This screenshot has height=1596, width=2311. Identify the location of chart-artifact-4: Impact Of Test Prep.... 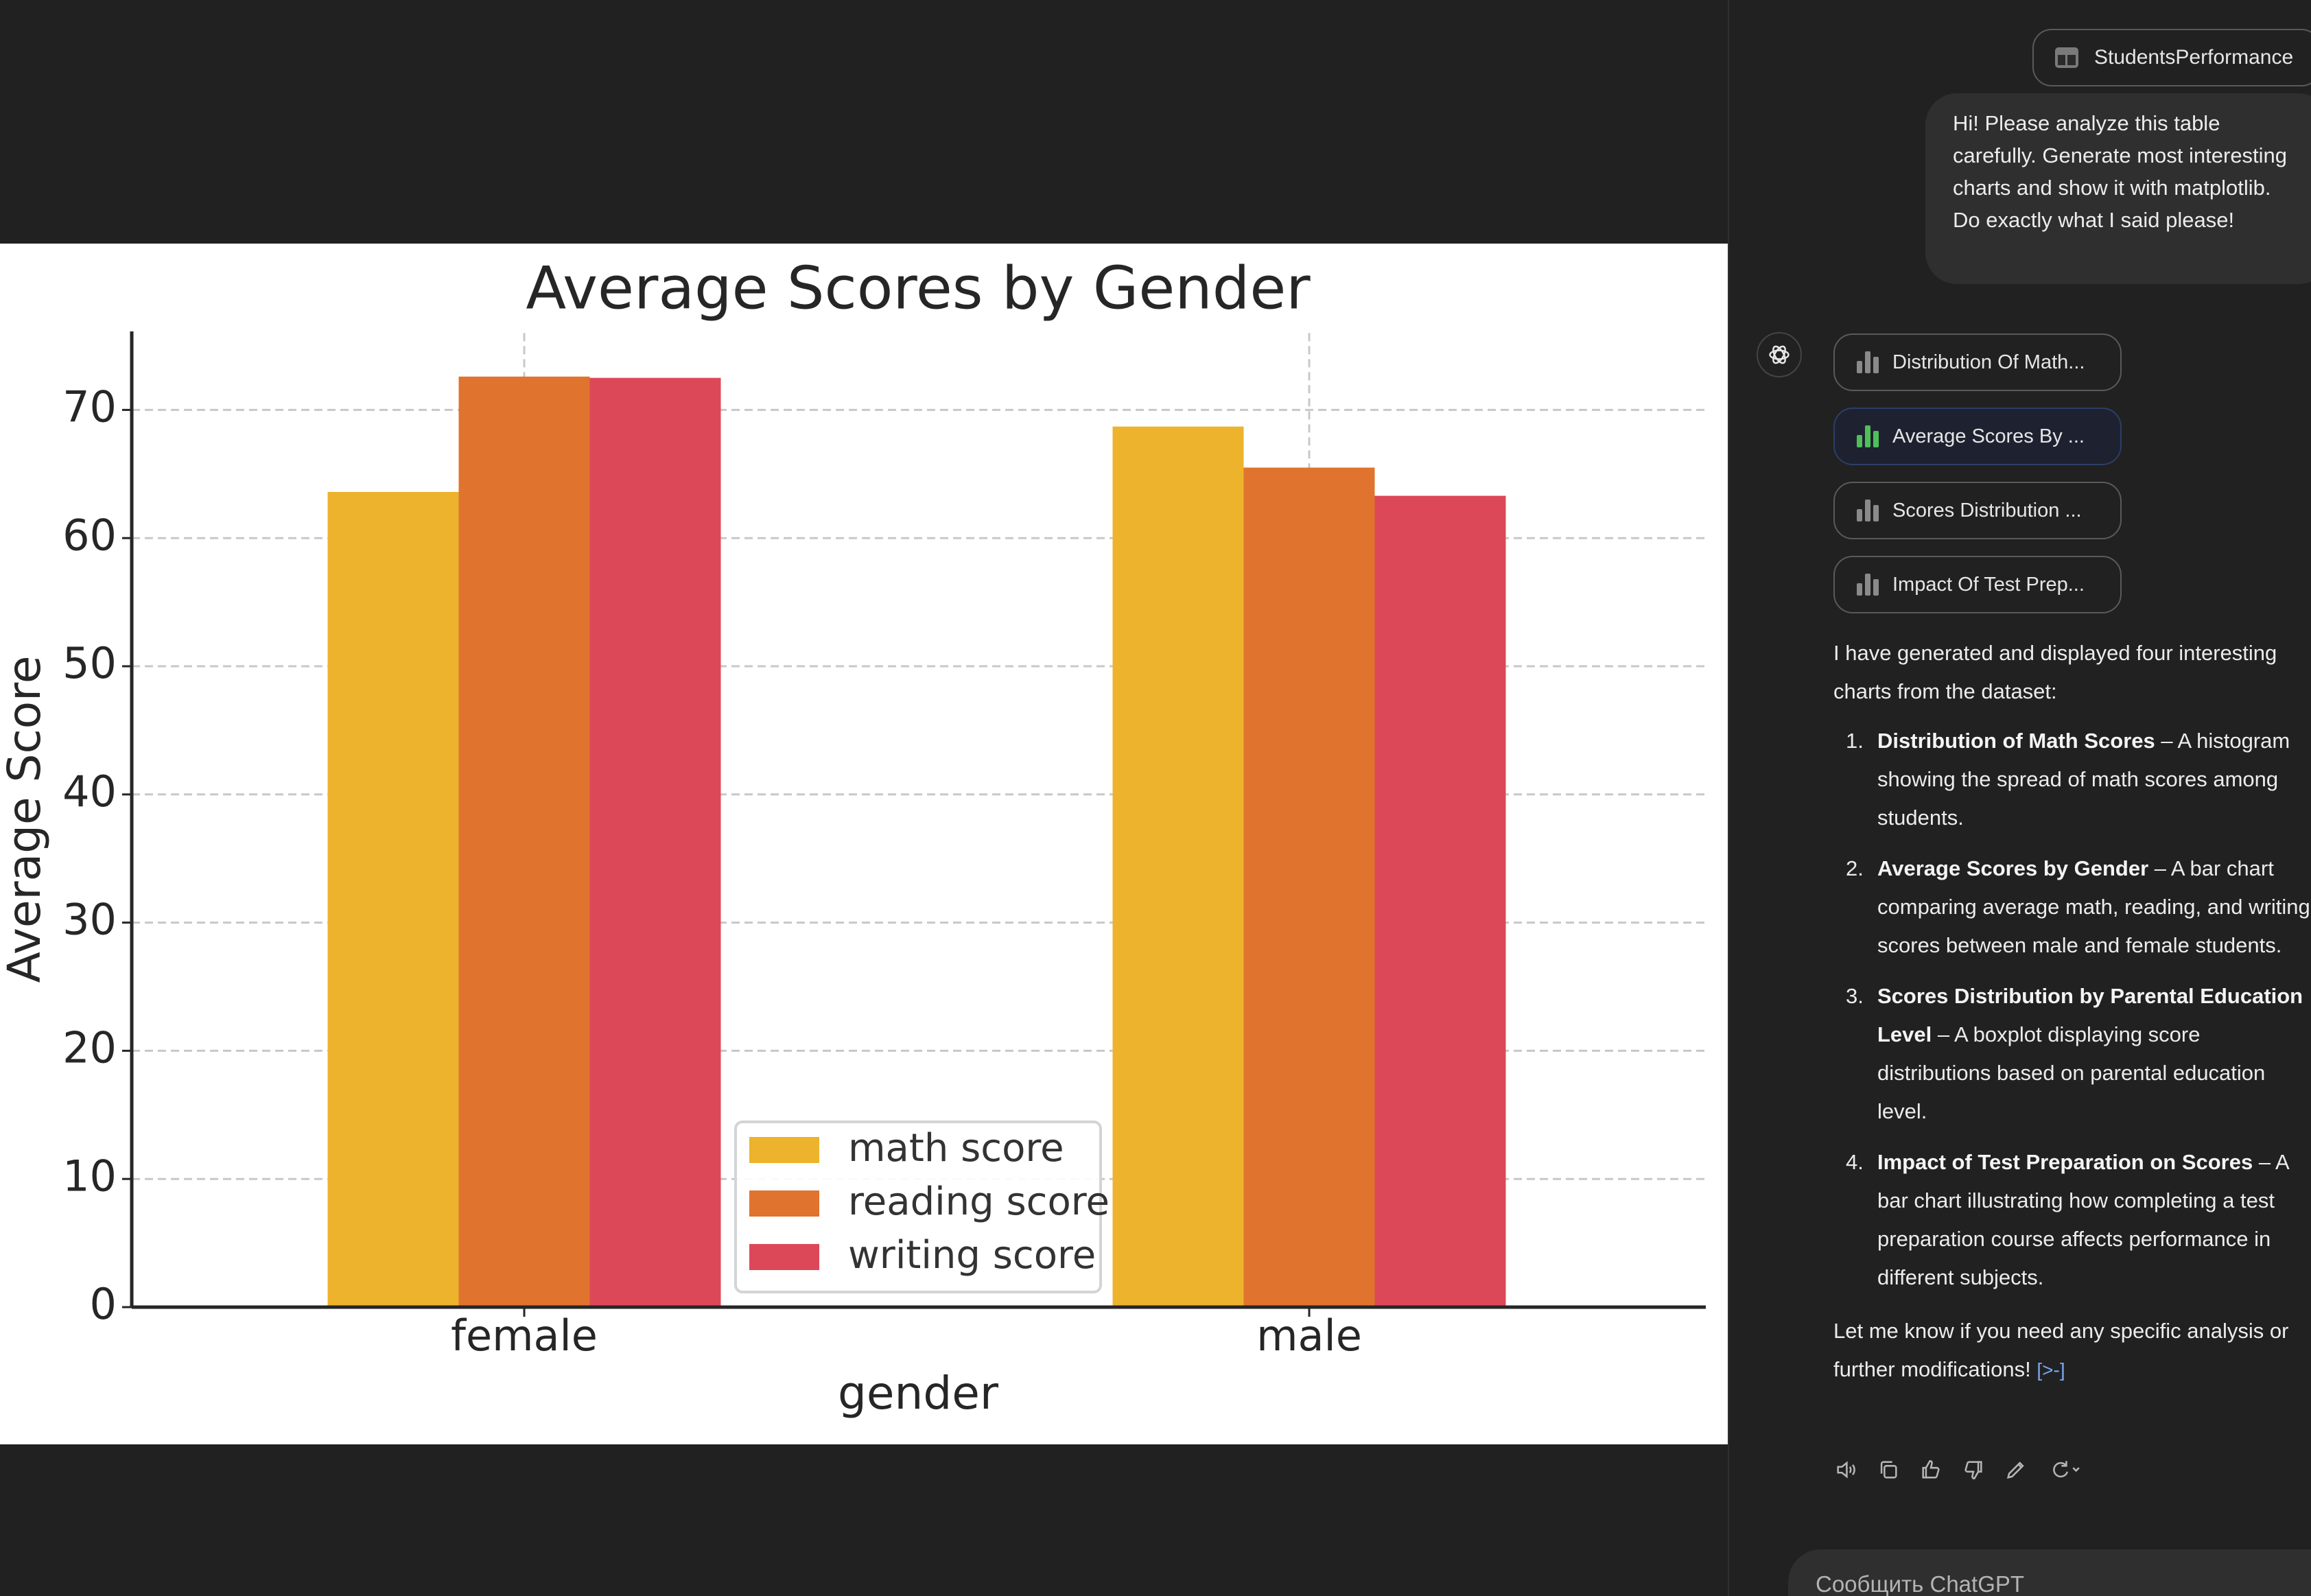
(1977, 584).